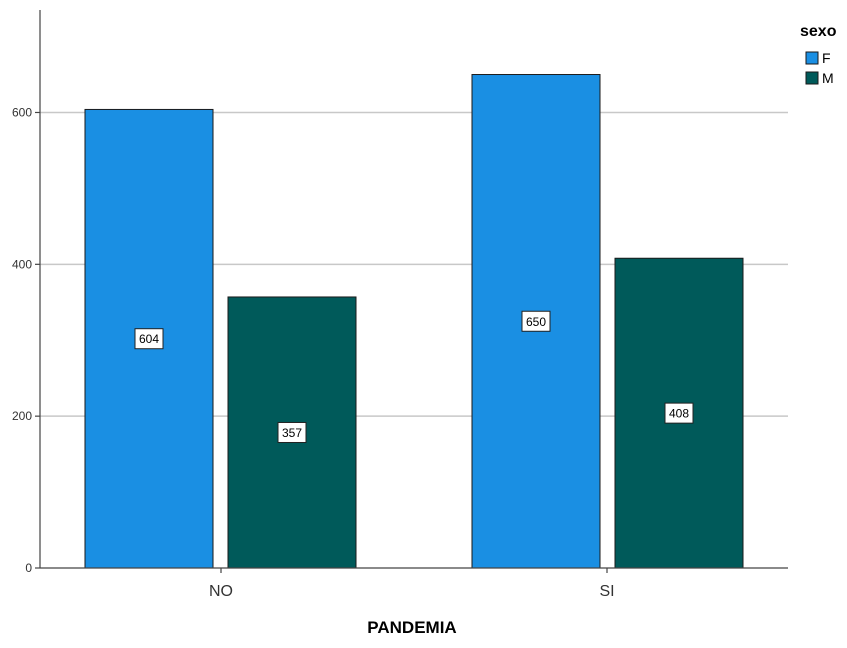 The width and height of the screenshot is (847, 648). I want to click on data-label: 604, so click(149, 339).